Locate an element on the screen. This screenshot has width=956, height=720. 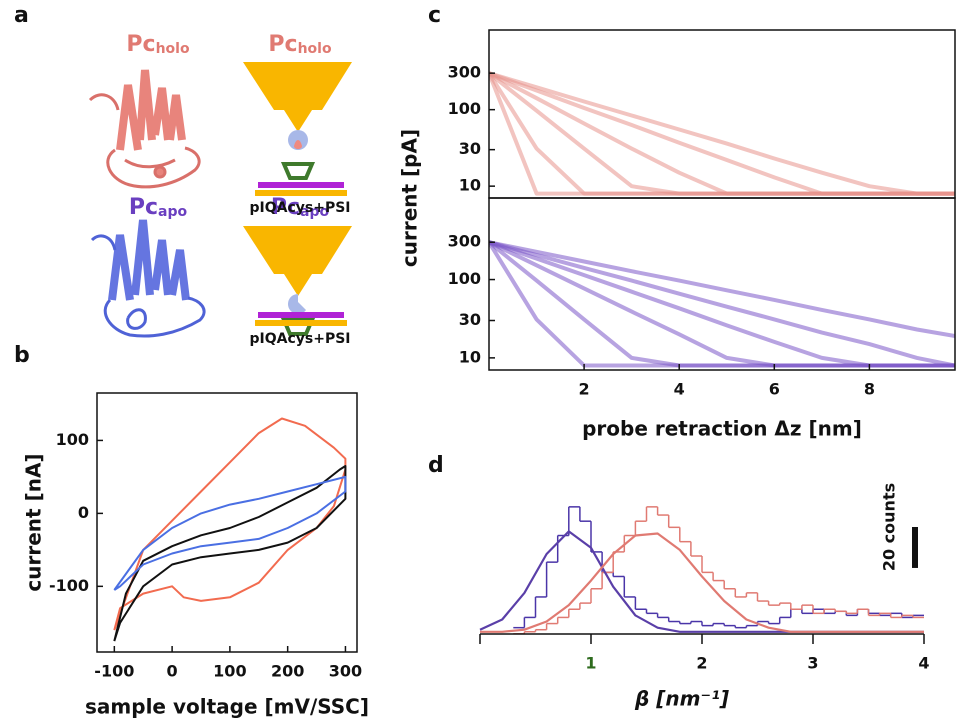
protein-apo is located at coordinates (148, 278).